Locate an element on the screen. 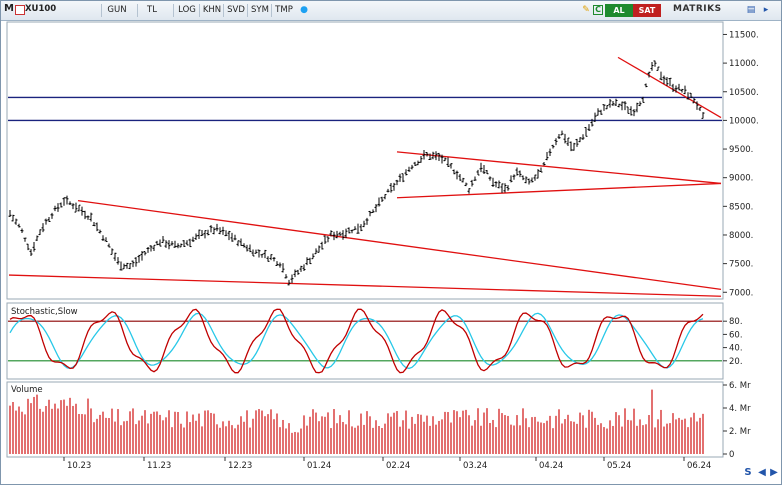 This screenshot has height=485, width=782. price-tick-label: 7000. is located at coordinates (741, 293).